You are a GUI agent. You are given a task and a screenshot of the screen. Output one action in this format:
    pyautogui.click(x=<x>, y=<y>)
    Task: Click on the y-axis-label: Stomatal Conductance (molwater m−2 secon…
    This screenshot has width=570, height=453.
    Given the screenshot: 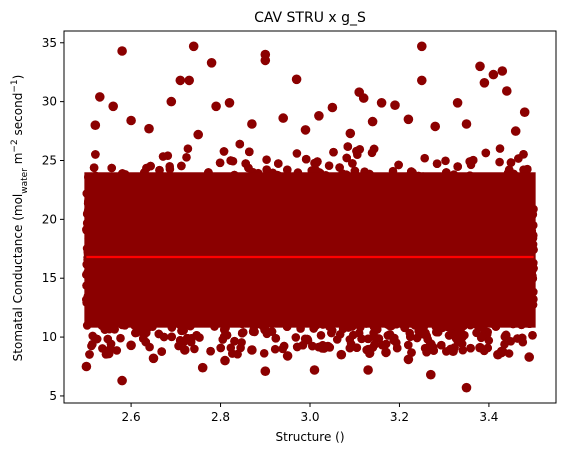 What is the action you would take?
    pyautogui.click(x=20, y=218)
    